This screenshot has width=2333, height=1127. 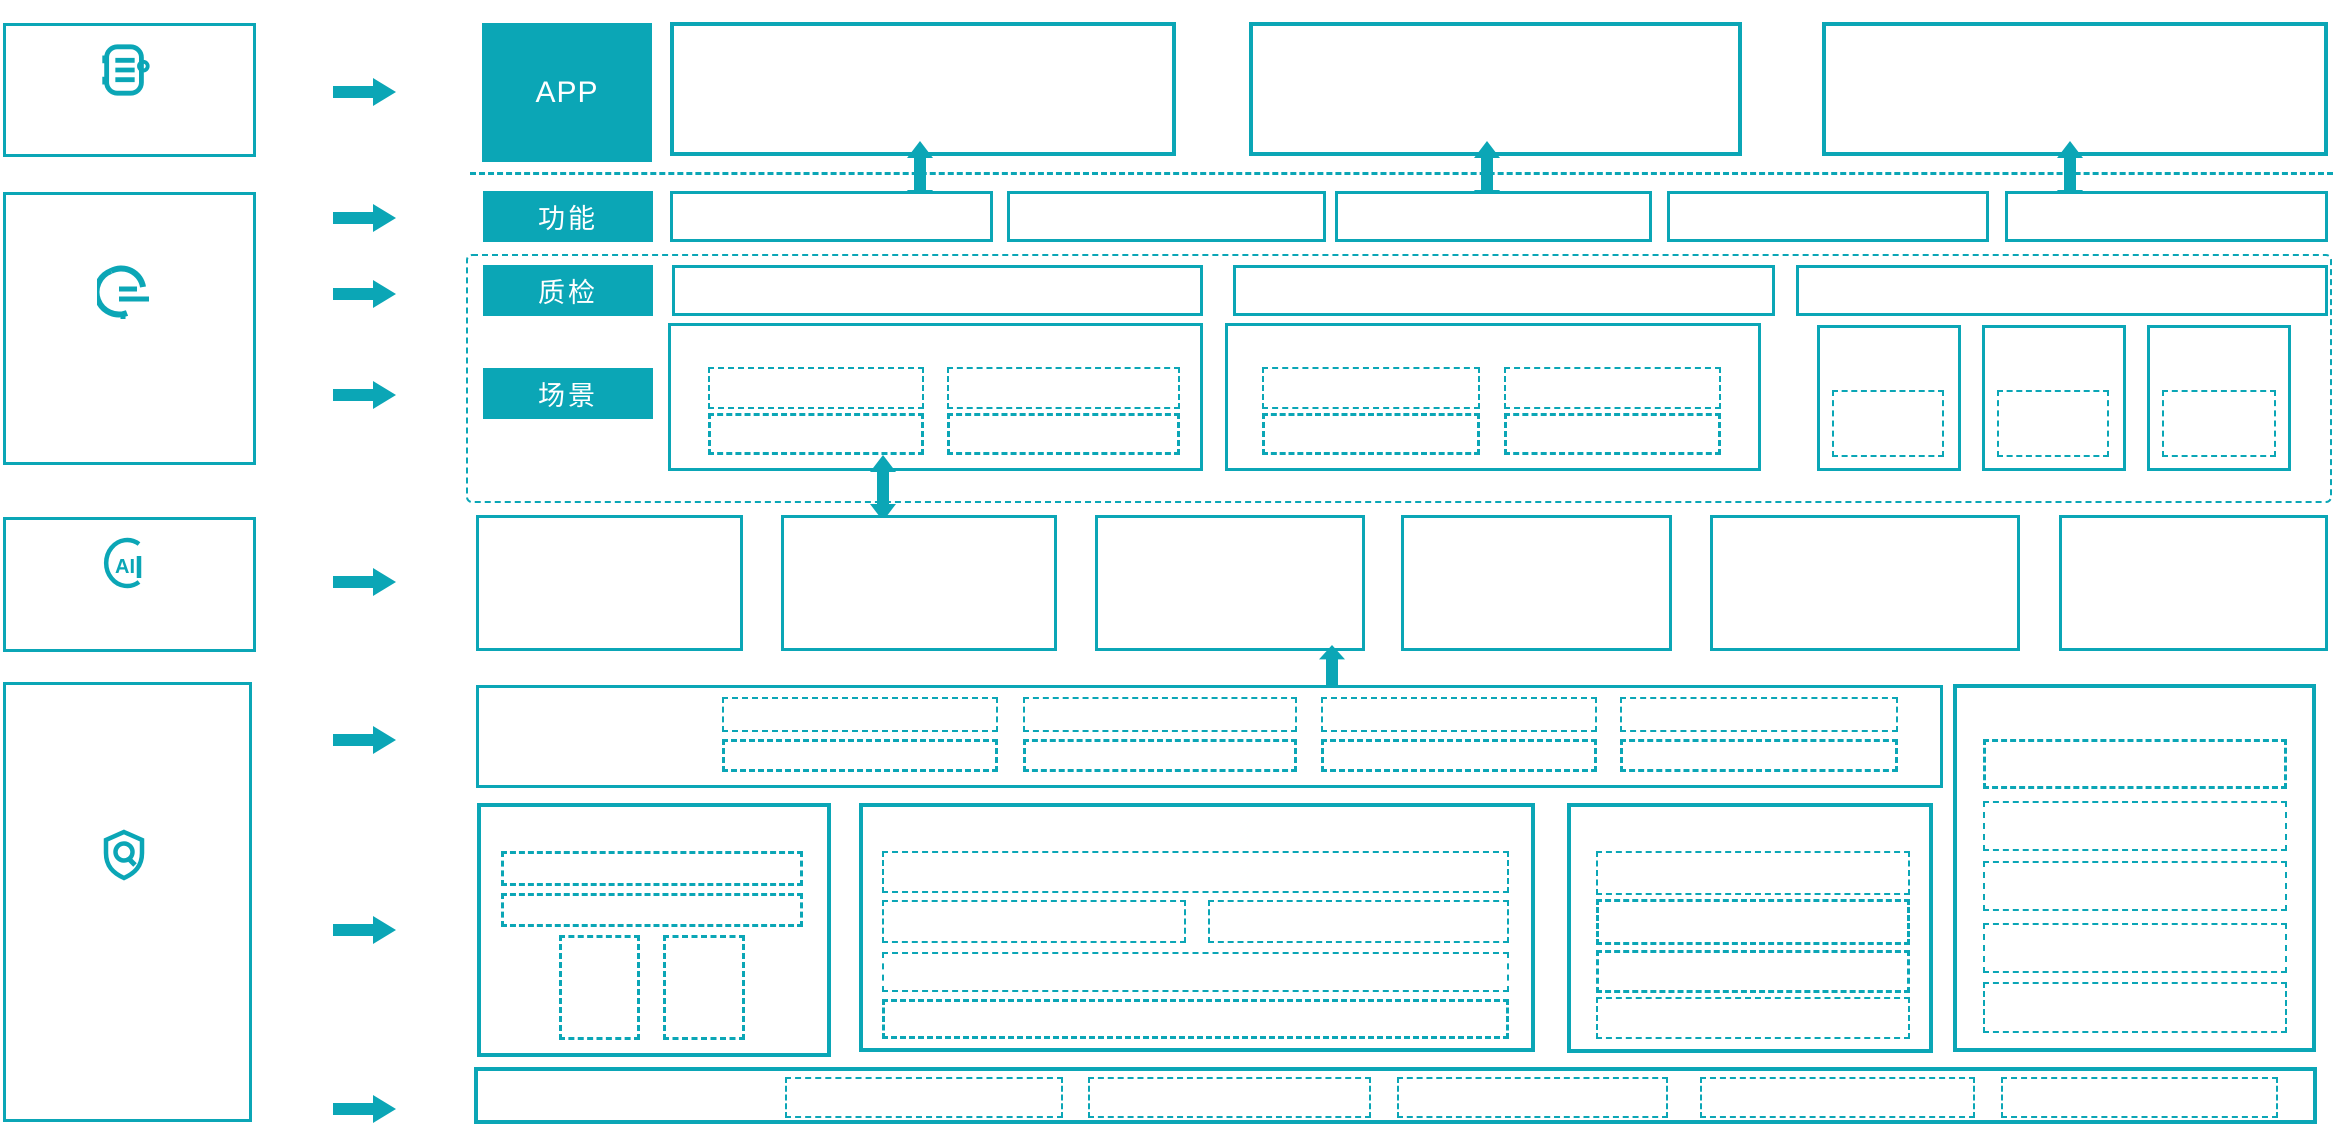 What do you see at coordinates (125, 567) in the screenshot?
I see `ai-icon-text: AI` at bounding box center [125, 567].